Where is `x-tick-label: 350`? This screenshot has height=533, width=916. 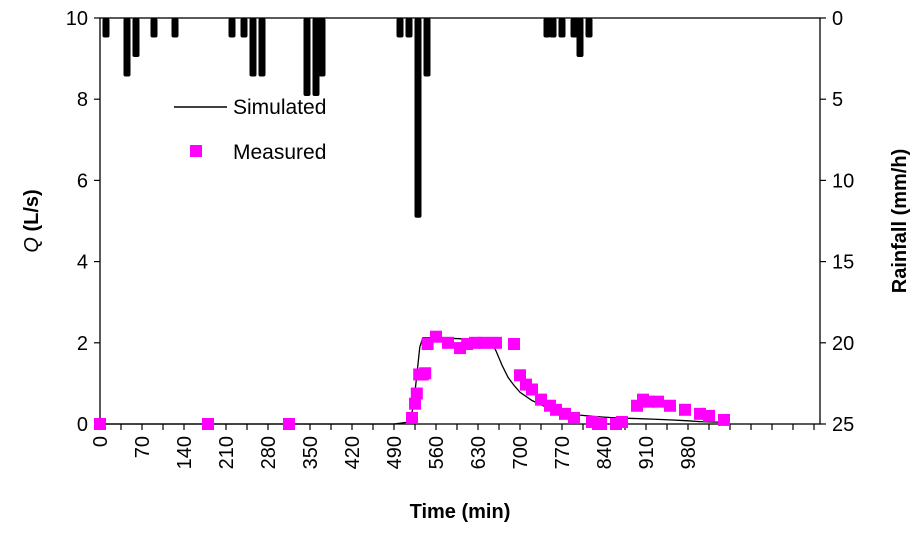 x-tick-label: 350 is located at coordinates (311, 452).